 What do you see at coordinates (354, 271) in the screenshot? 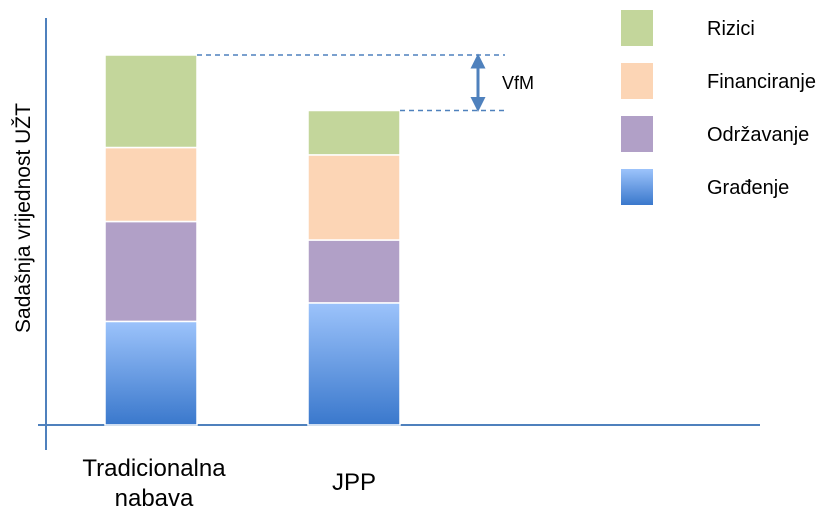
I see `bar-segment-održavanje-2` at bounding box center [354, 271].